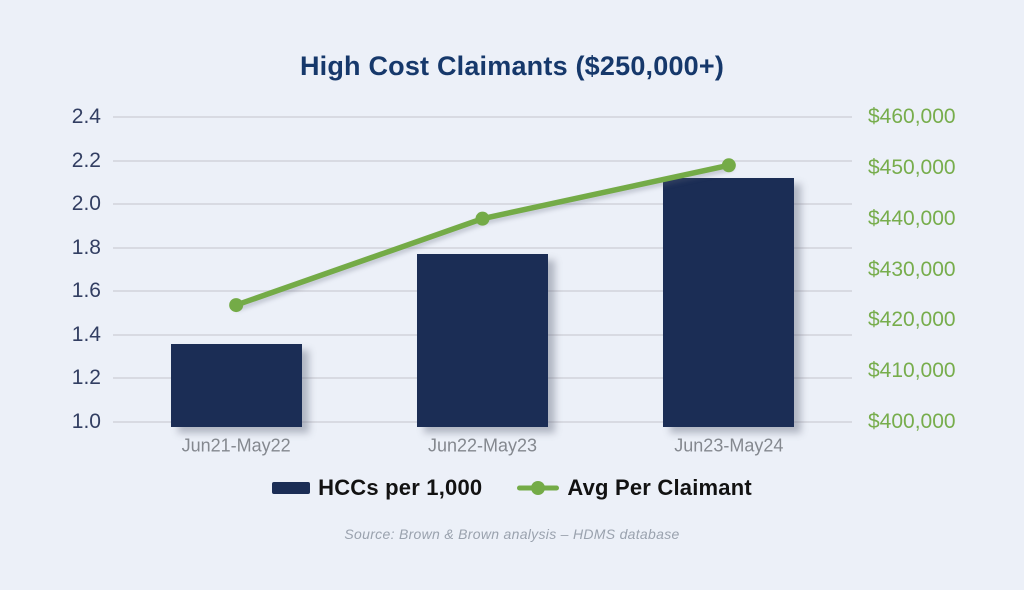 The width and height of the screenshot is (1024, 590). I want to click on line-marker-dot, so click(538, 488).